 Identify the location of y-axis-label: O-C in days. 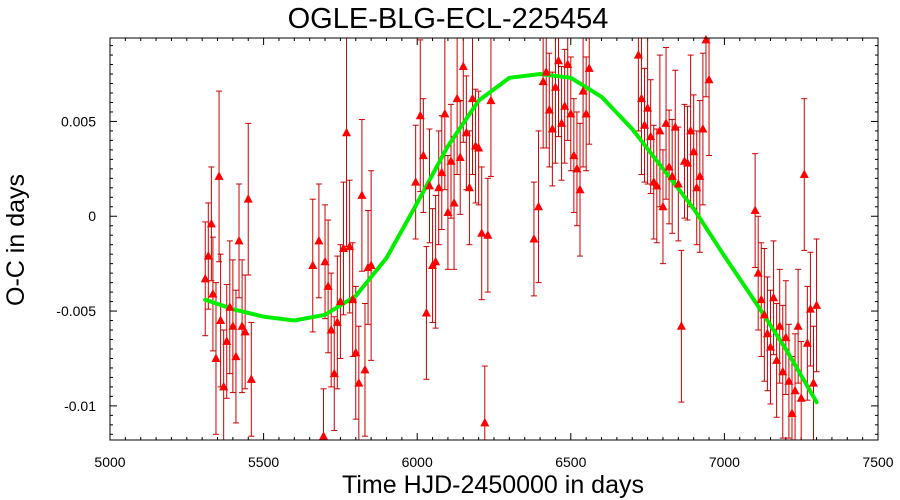
(16, 240).